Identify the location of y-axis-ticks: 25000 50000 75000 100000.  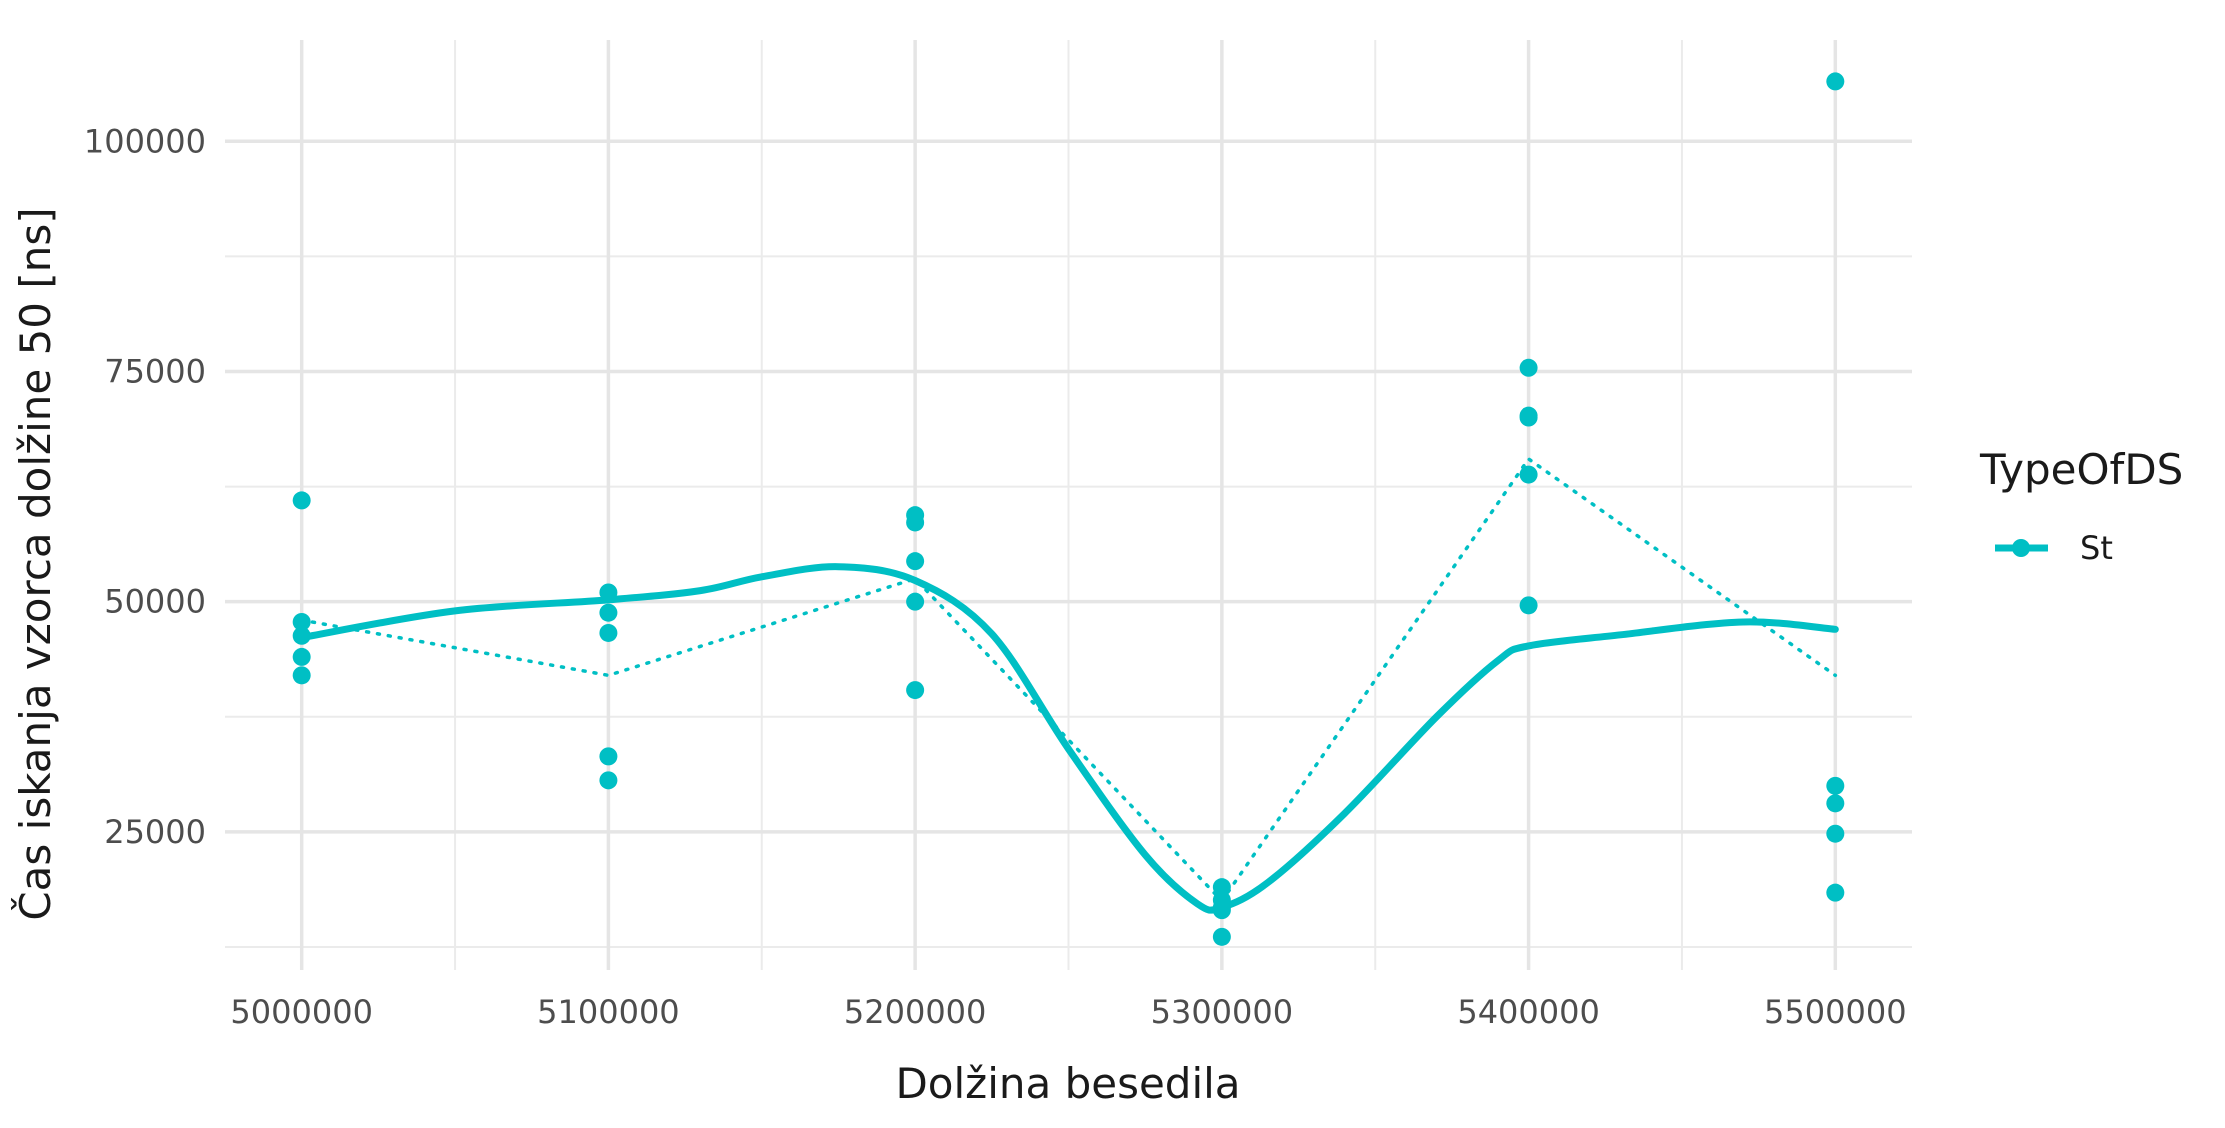
(145, 486).